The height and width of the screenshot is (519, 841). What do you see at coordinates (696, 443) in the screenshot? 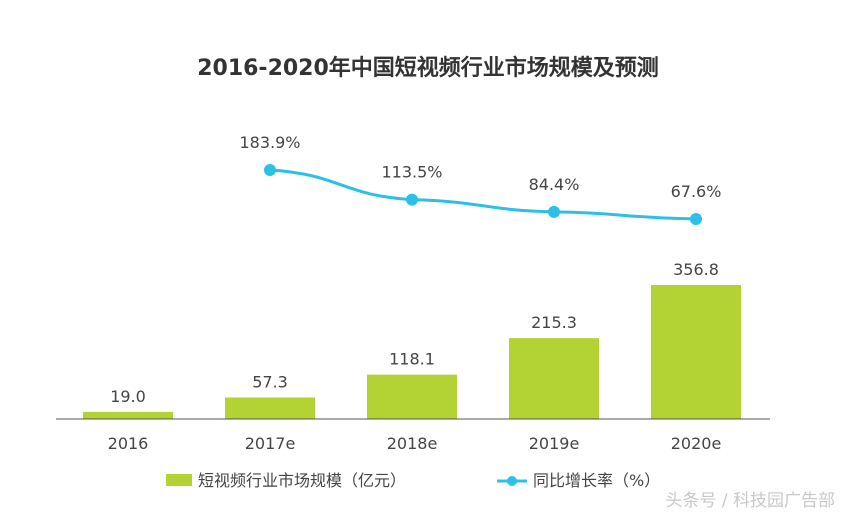
I see `x-tick-label: 2020e` at bounding box center [696, 443].